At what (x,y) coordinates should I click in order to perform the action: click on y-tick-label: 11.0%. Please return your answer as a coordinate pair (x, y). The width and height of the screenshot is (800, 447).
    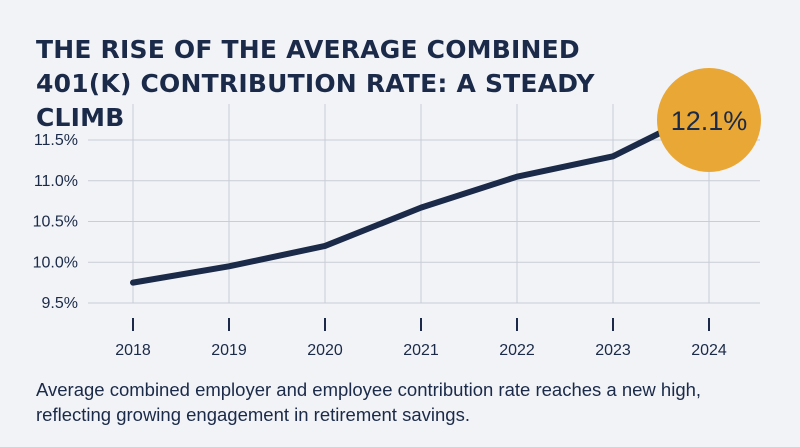
    Looking at the image, I should click on (56, 181).